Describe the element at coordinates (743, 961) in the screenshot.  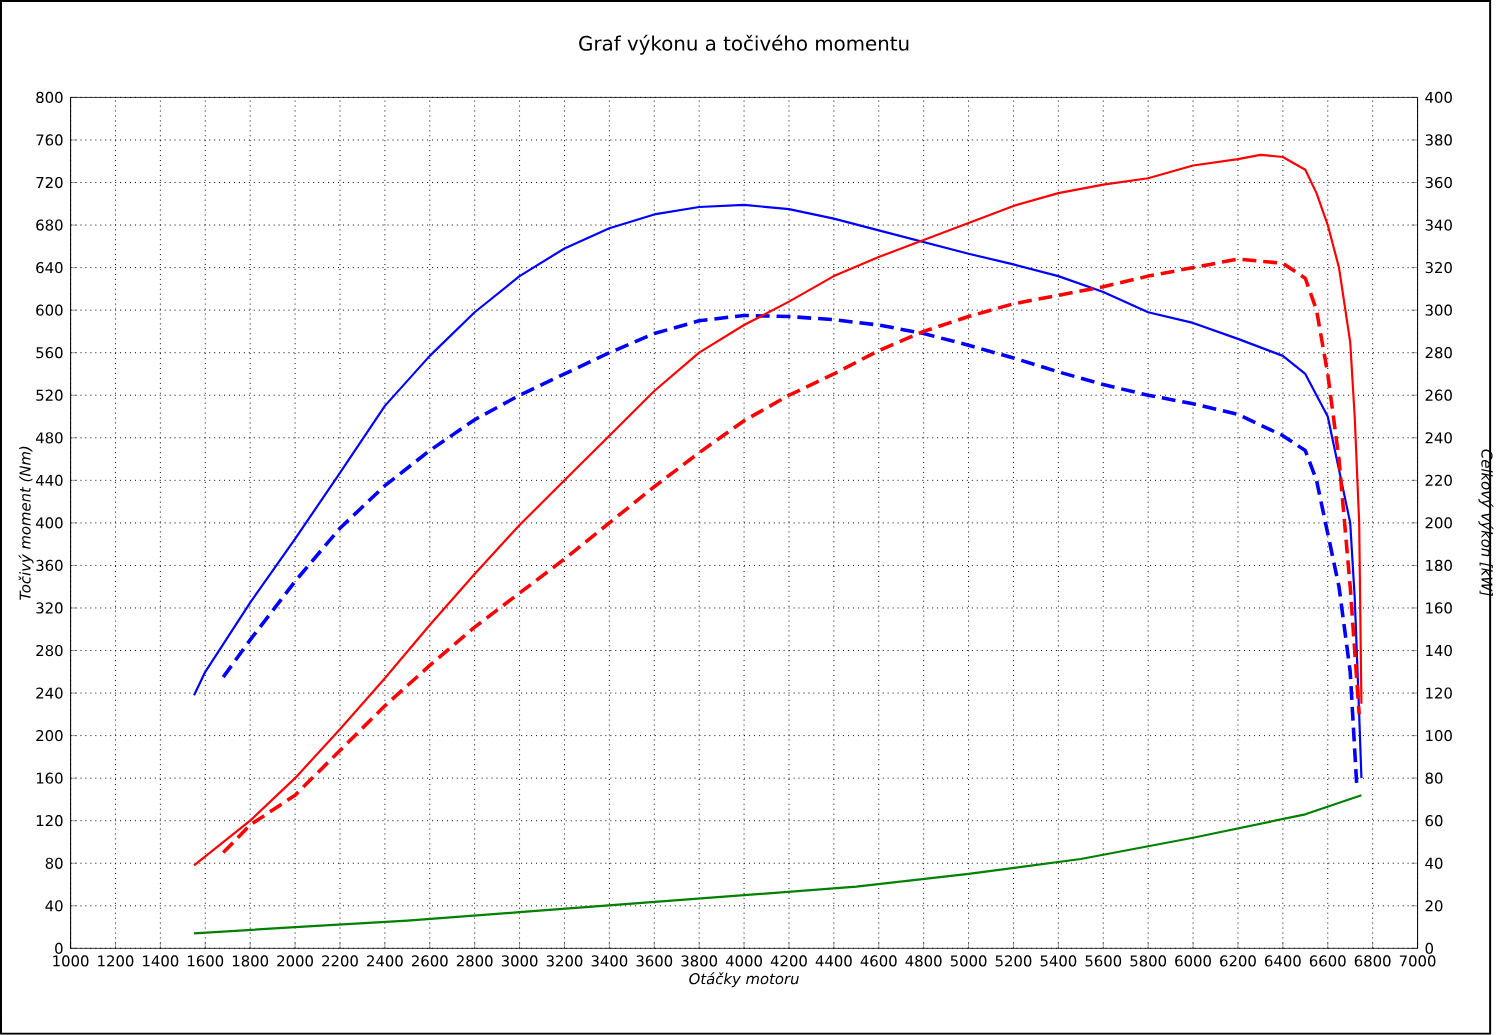
I see `x-tick-label: 4000` at that location.